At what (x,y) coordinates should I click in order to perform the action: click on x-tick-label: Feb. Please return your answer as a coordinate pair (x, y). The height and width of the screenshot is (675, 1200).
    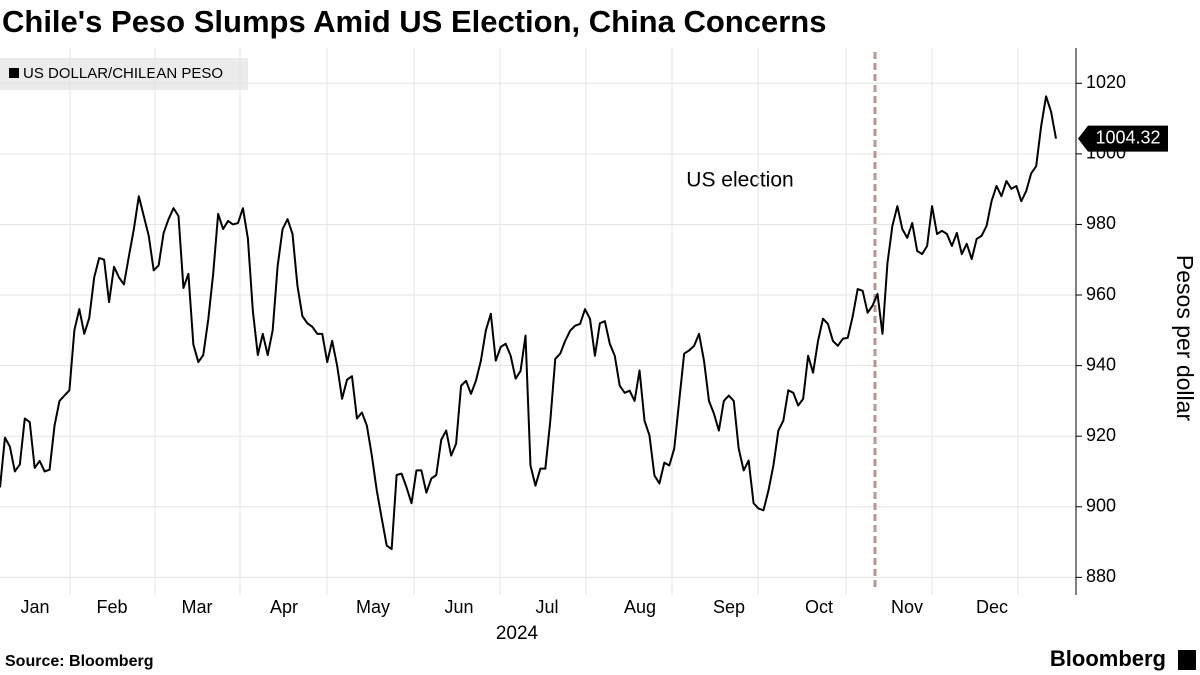
    Looking at the image, I should click on (111, 607).